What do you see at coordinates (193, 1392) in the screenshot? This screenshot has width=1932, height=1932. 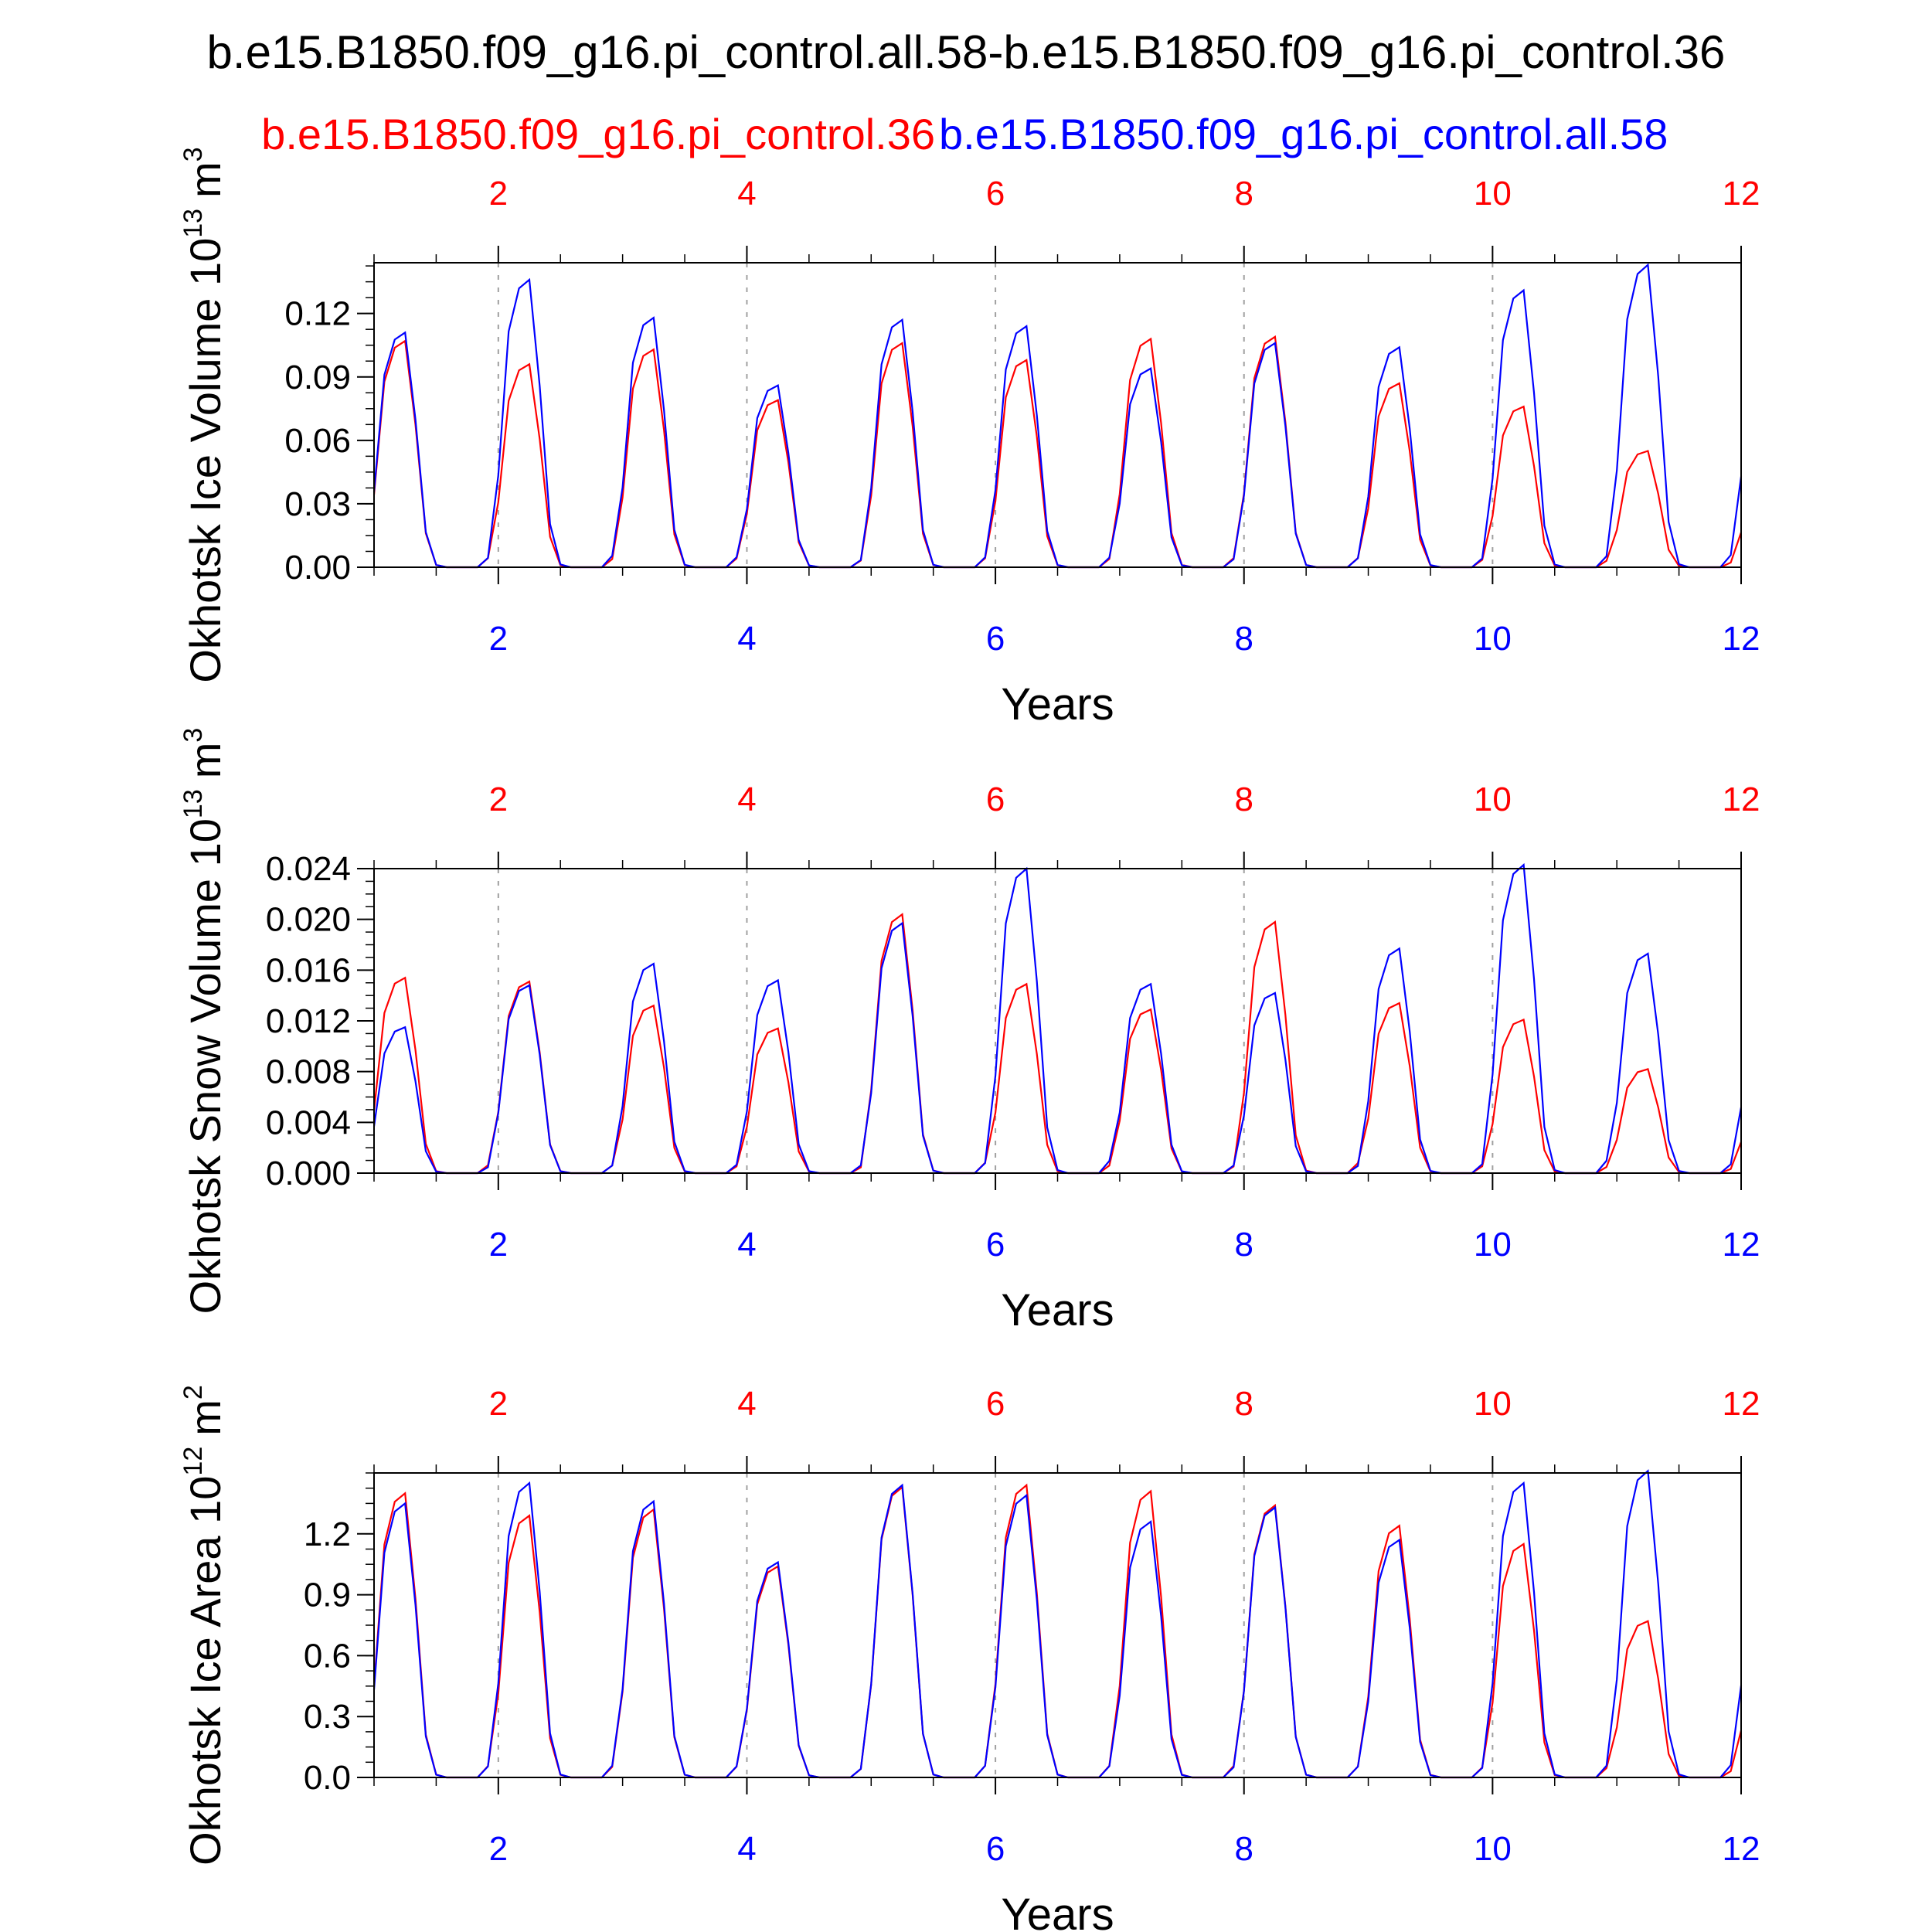 I see `y-axis-label-unit-exponent: 2` at bounding box center [193, 1392].